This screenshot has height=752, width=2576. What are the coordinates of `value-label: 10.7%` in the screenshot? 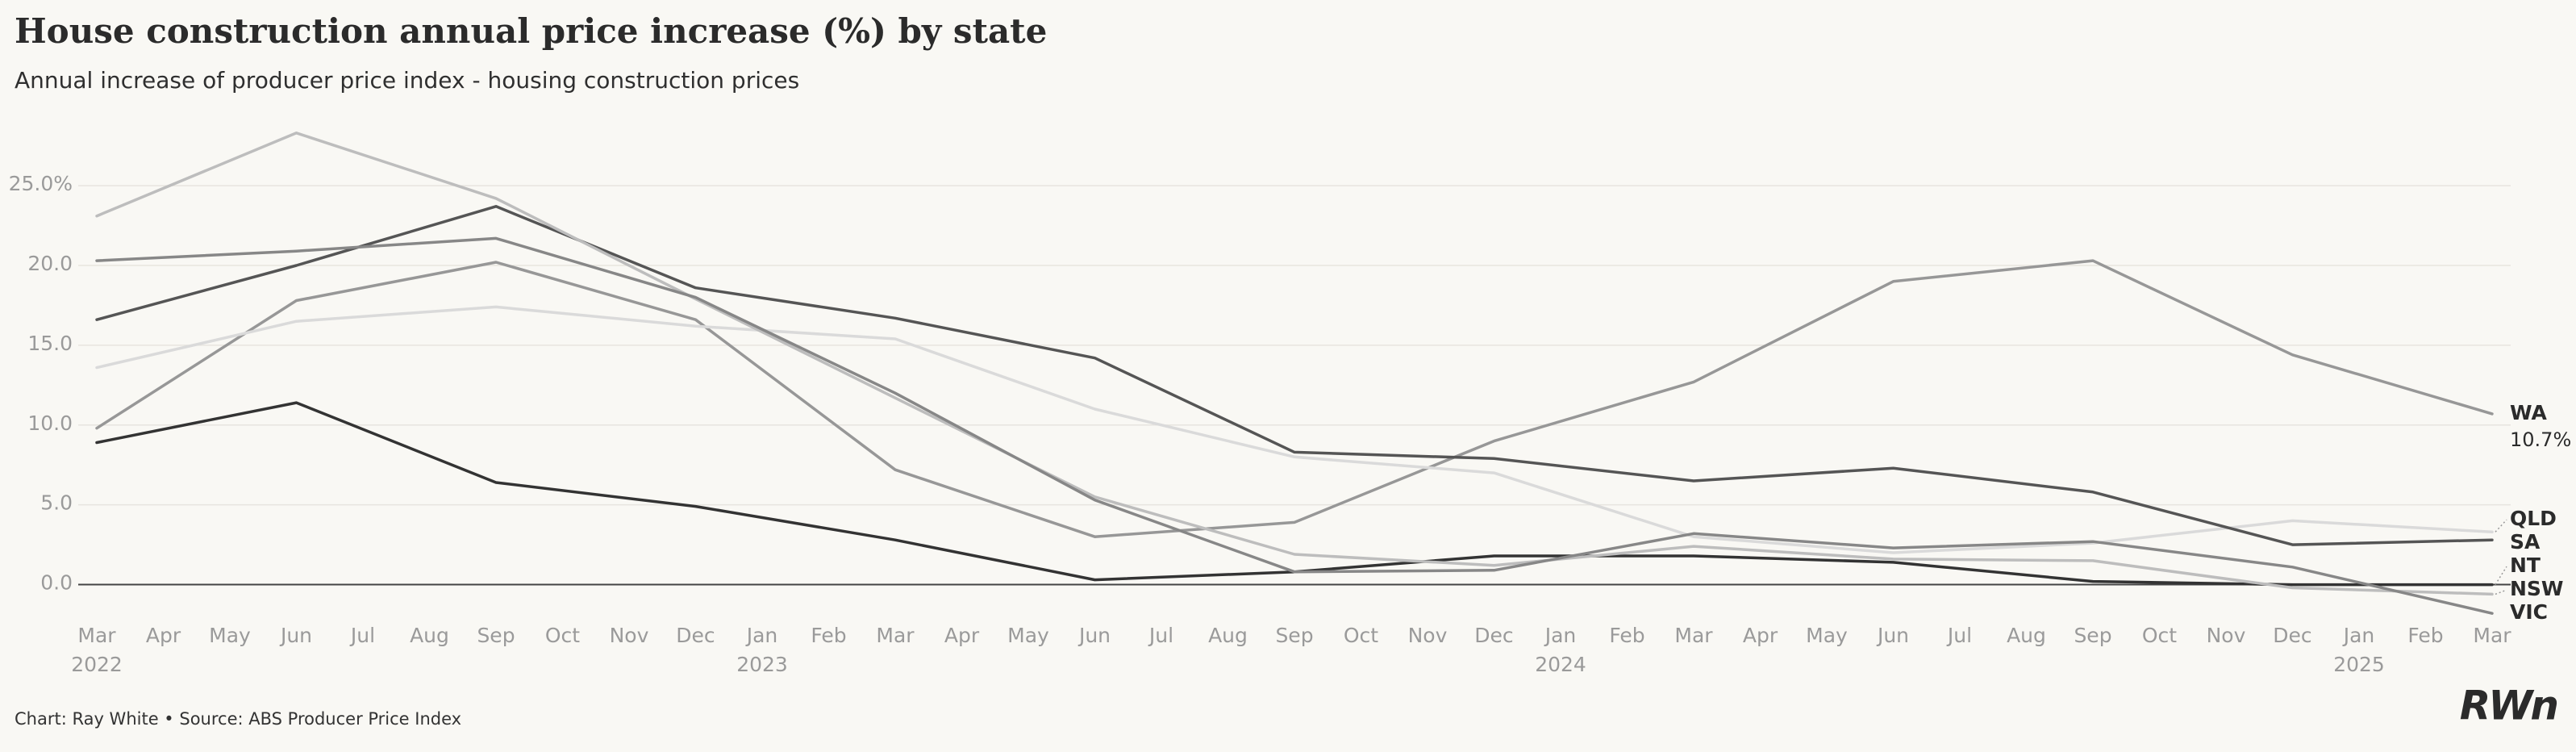 It's located at (2540, 439).